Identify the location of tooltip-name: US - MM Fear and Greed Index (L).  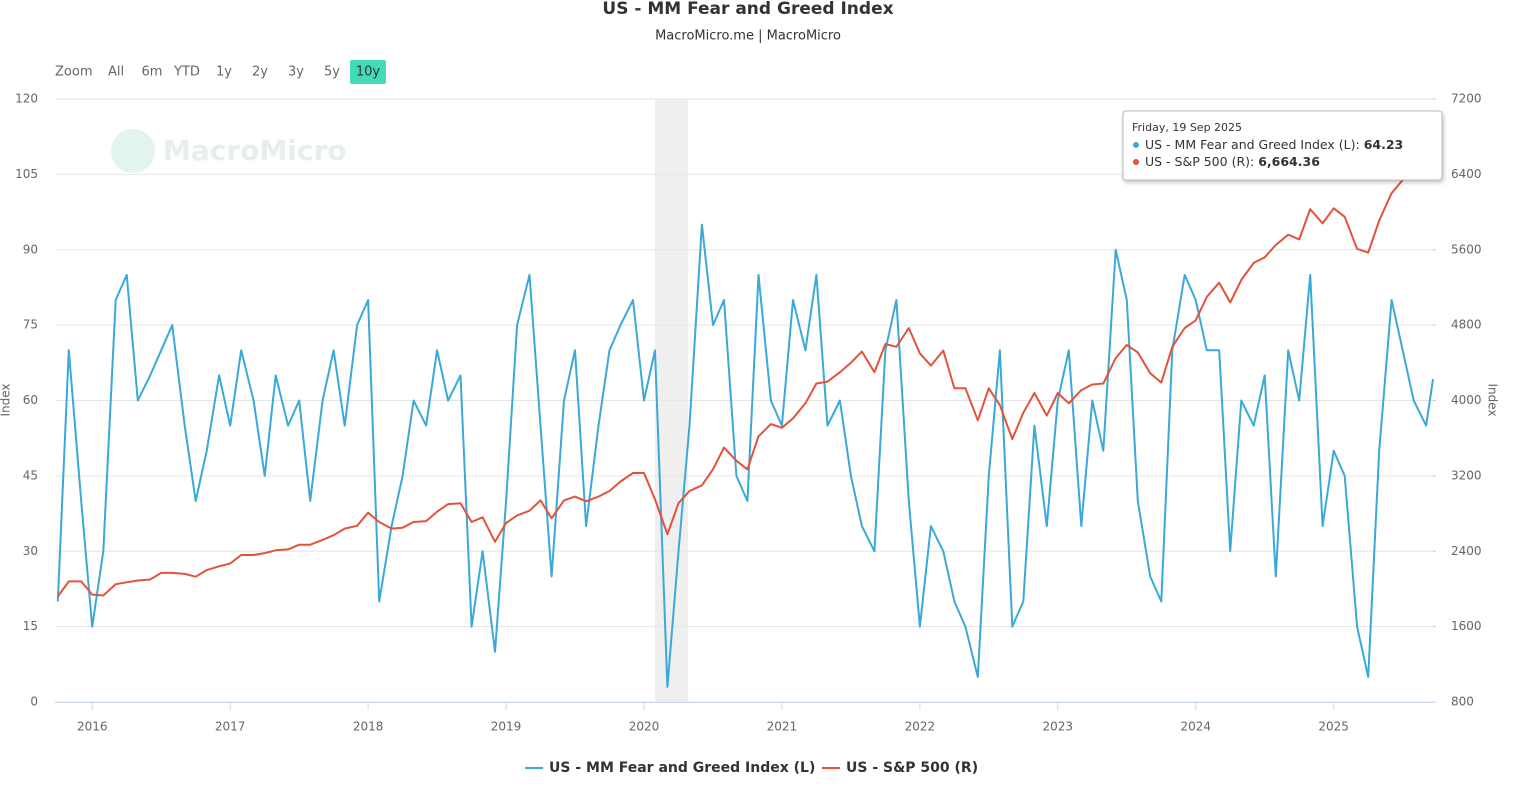
(1250, 144).